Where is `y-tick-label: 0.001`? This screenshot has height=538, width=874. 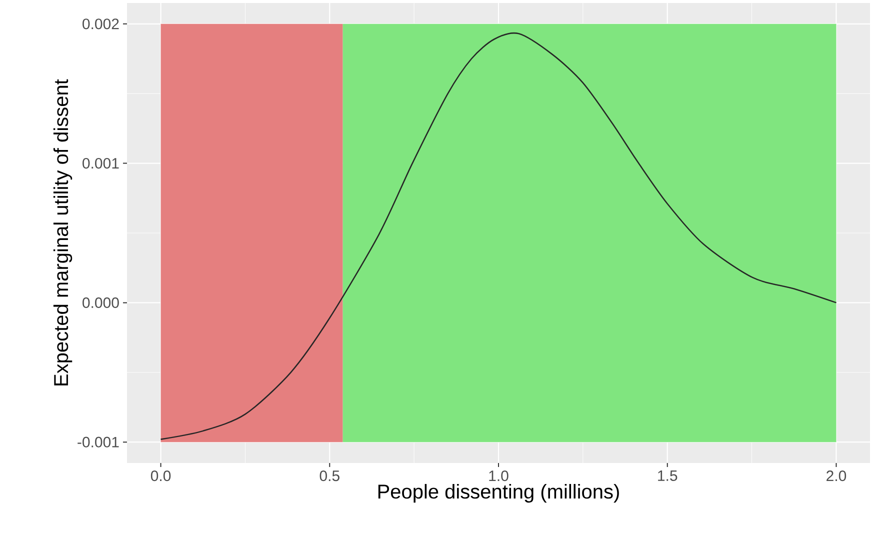 y-tick-label: 0.001 is located at coordinates (100, 163).